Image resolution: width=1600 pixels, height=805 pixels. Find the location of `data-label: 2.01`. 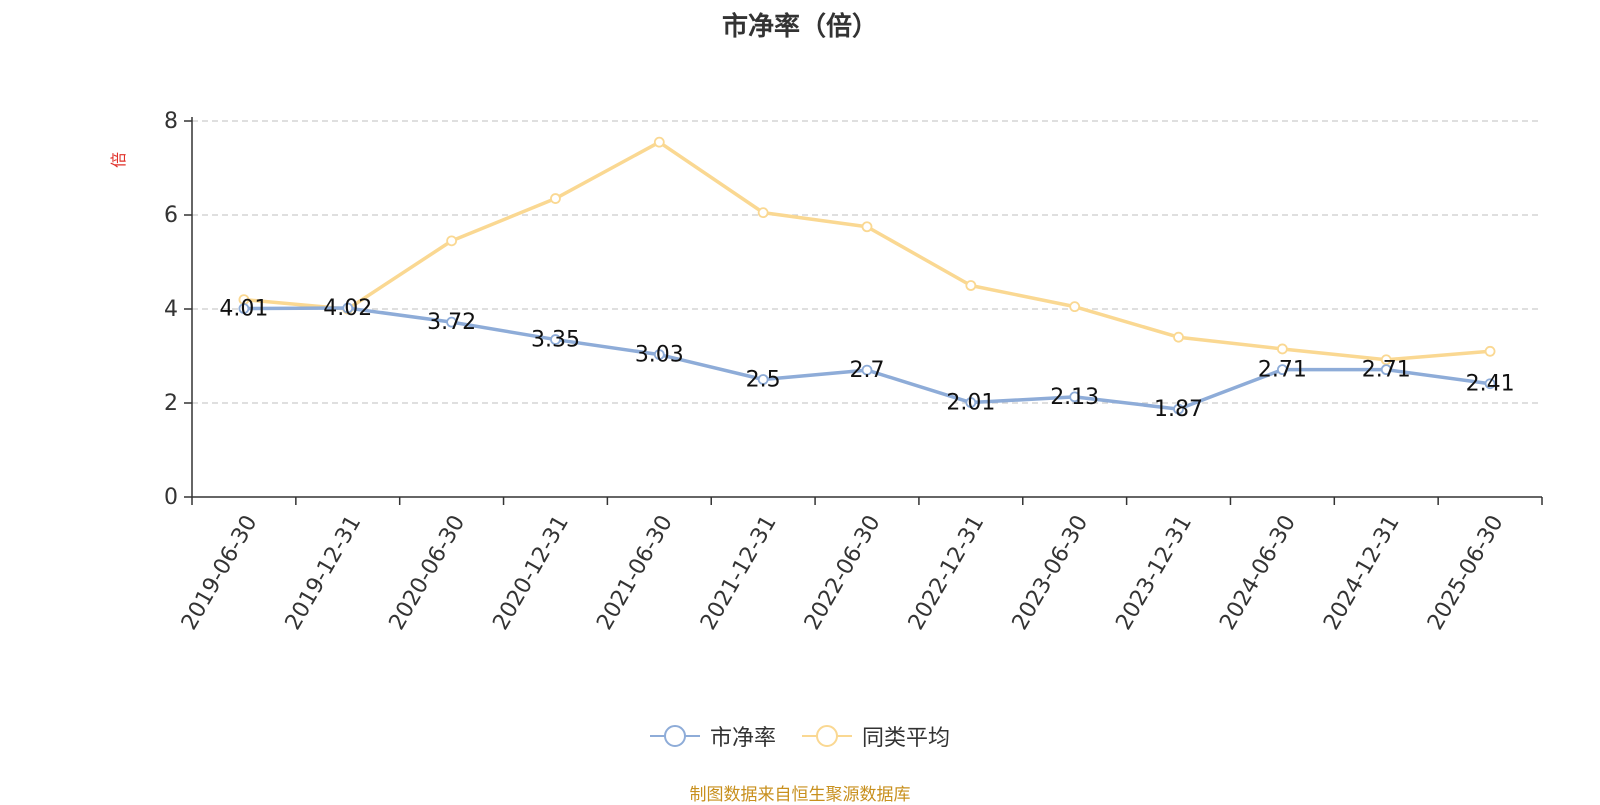

data-label: 2.01 is located at coordinates (970, 403).